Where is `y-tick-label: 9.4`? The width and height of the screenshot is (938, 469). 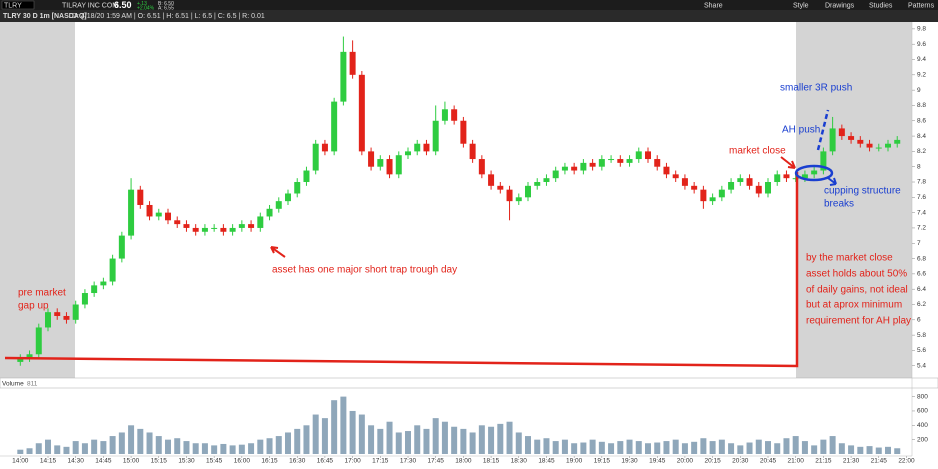 y-tick-label: 9.4 is located at coordinates (921, 59).